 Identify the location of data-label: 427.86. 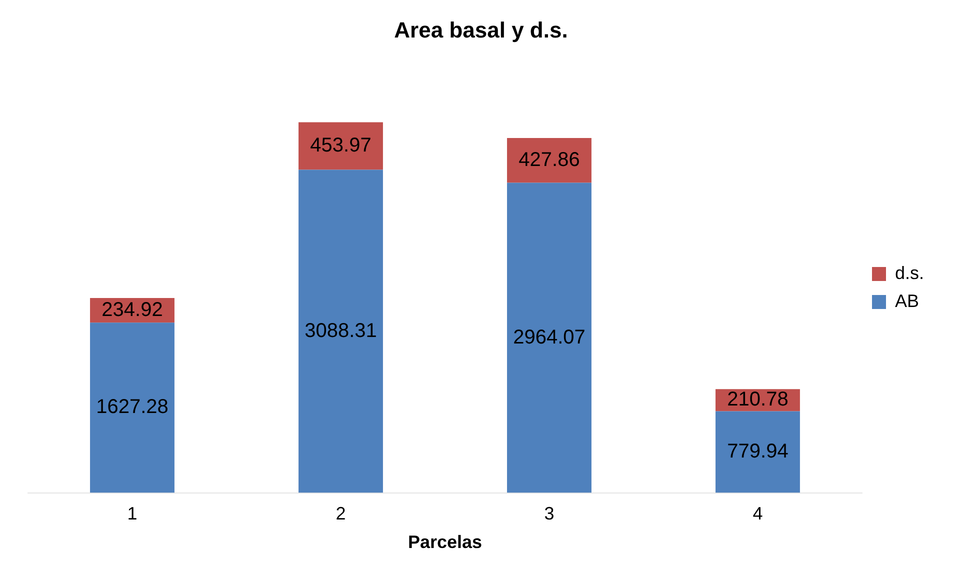
(549, 159).